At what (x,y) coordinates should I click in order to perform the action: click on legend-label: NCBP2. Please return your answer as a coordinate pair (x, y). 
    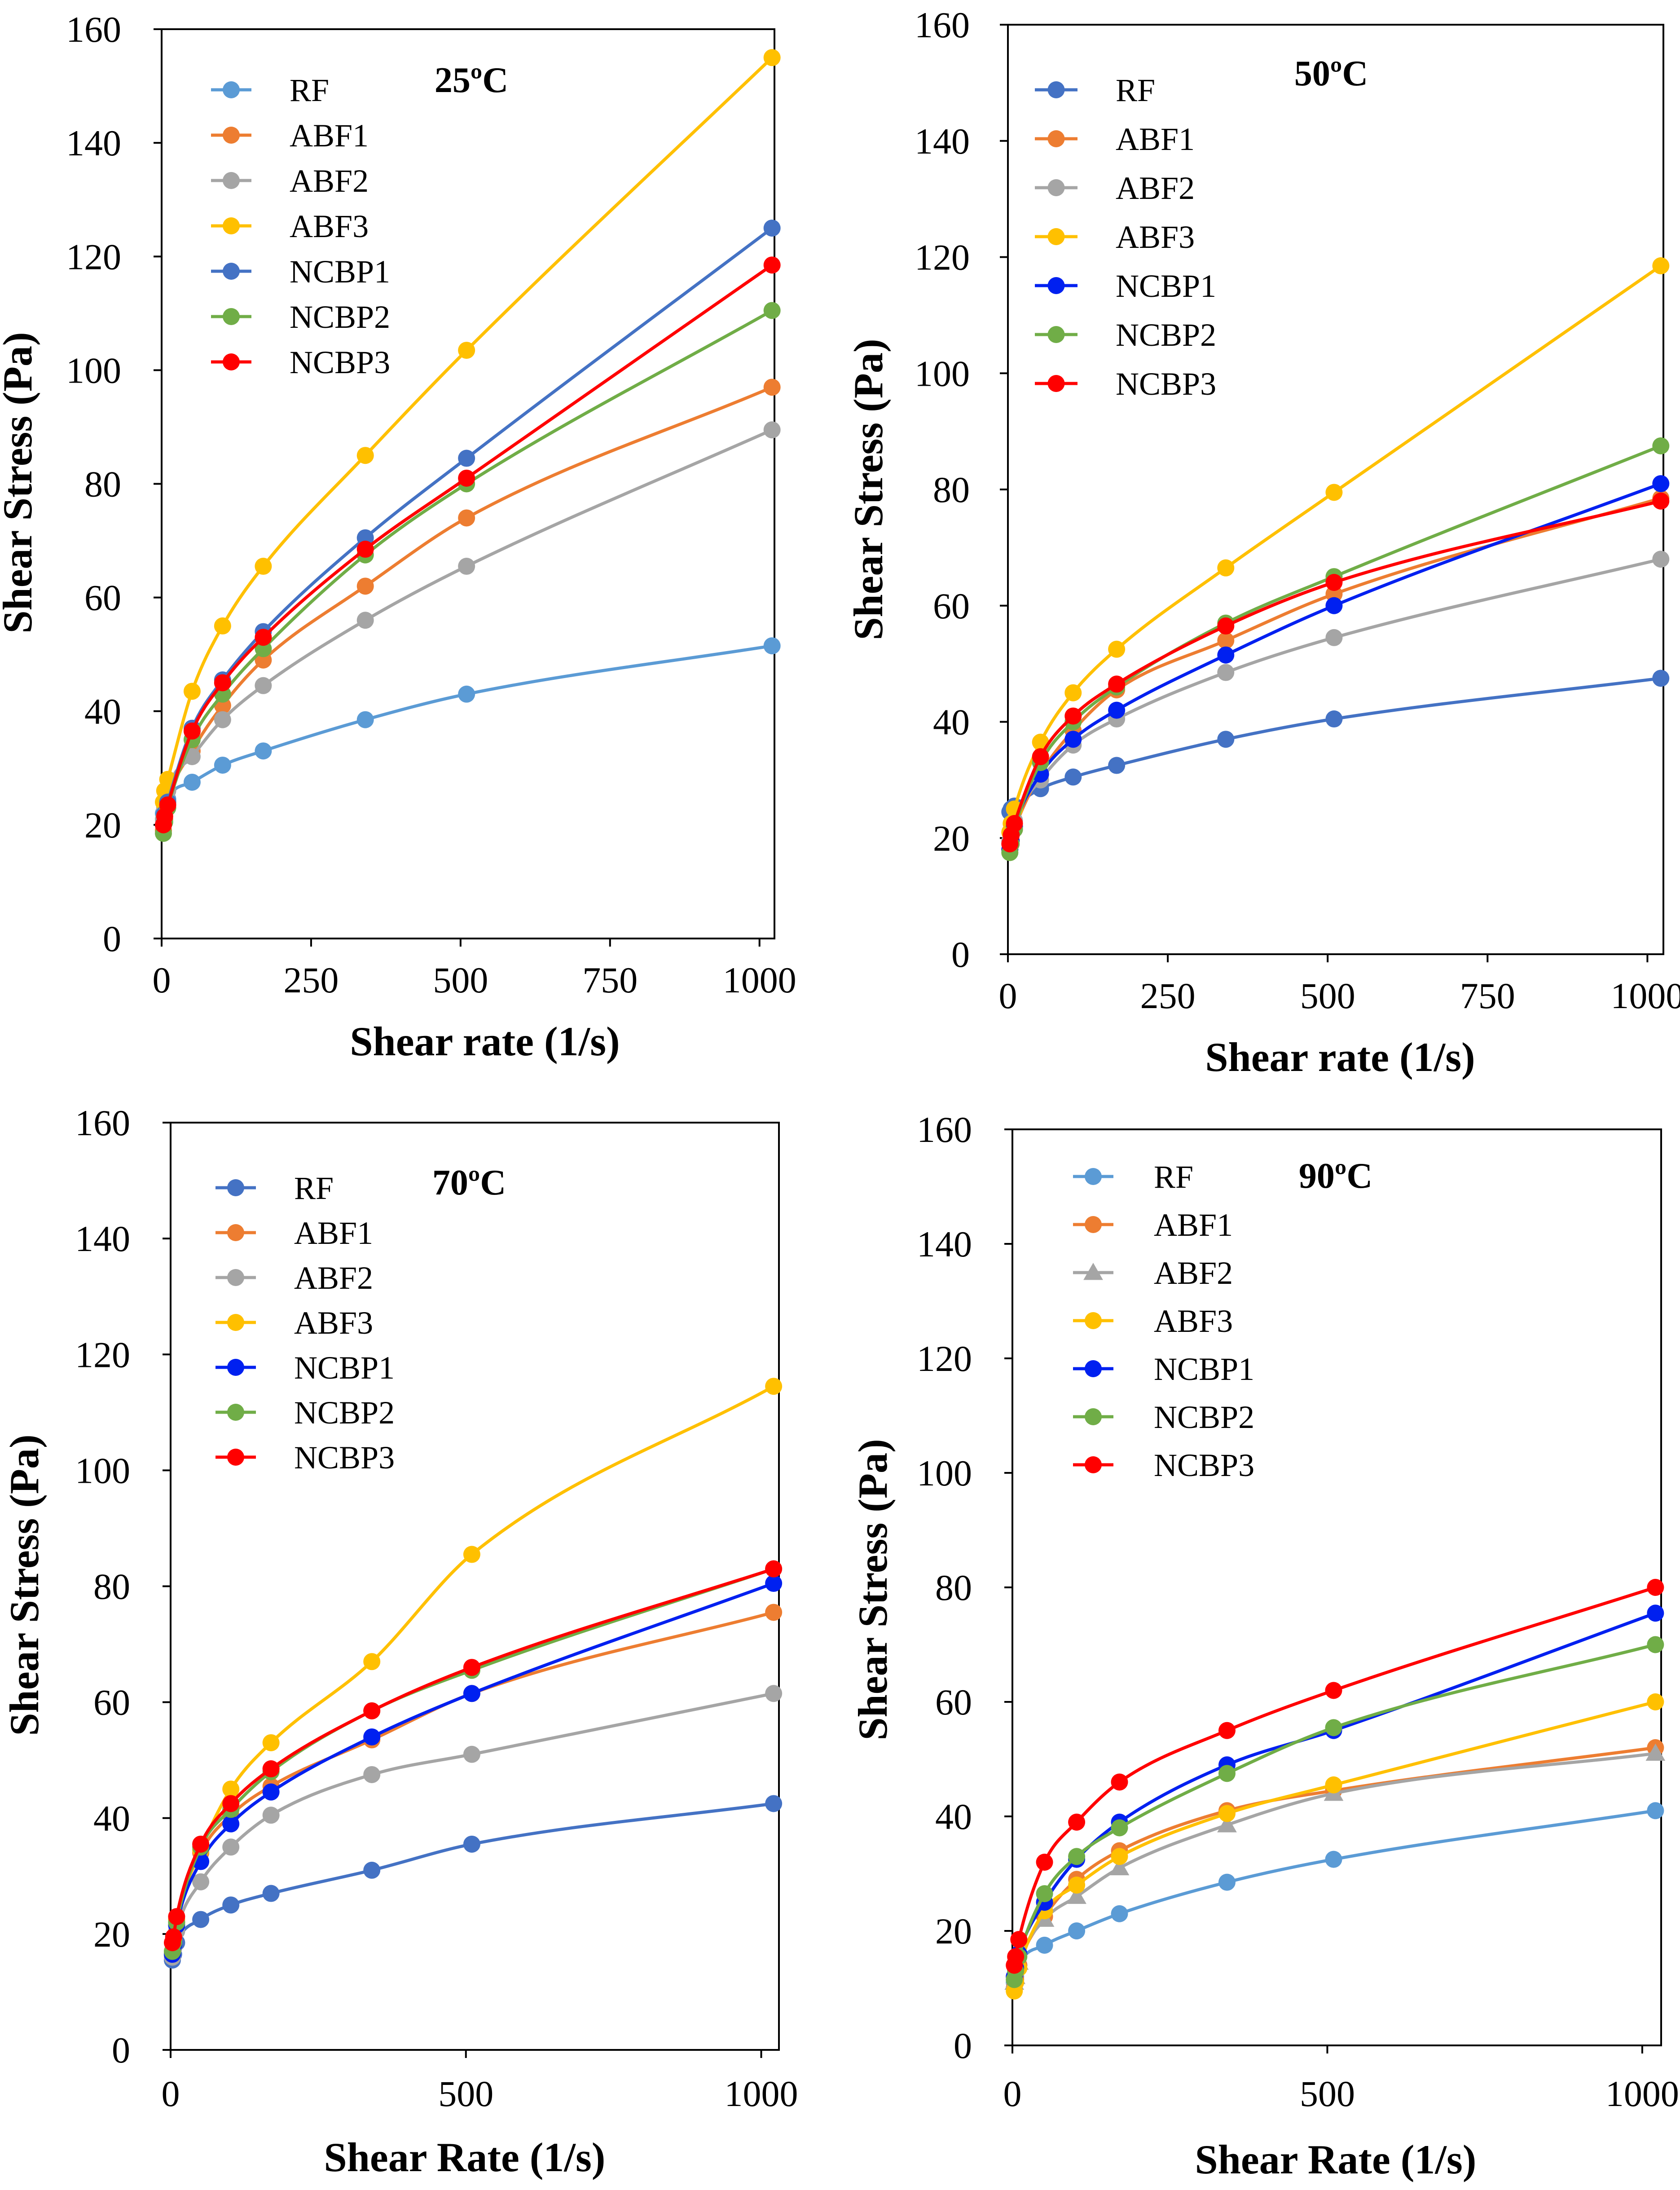
    Looking at the image, I should click on (1166, 335).